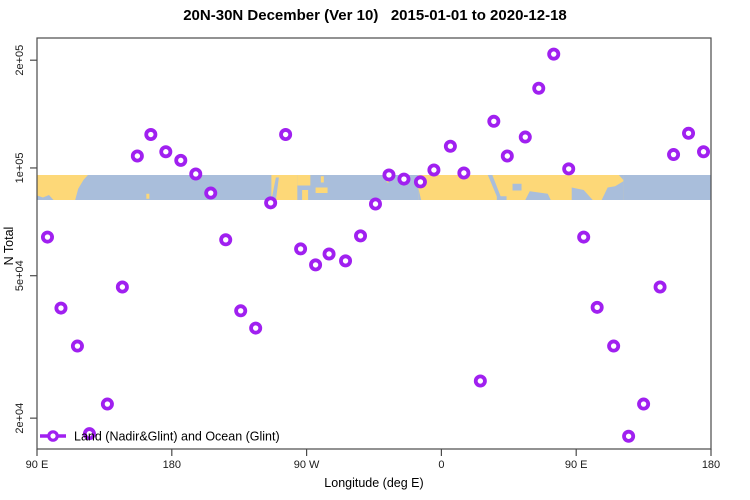 The width and height of the screenshot is (750, 500). Describe the element at coordinates (441, 465) in the screenshot. I see `x-tick-label: 0` at that location.